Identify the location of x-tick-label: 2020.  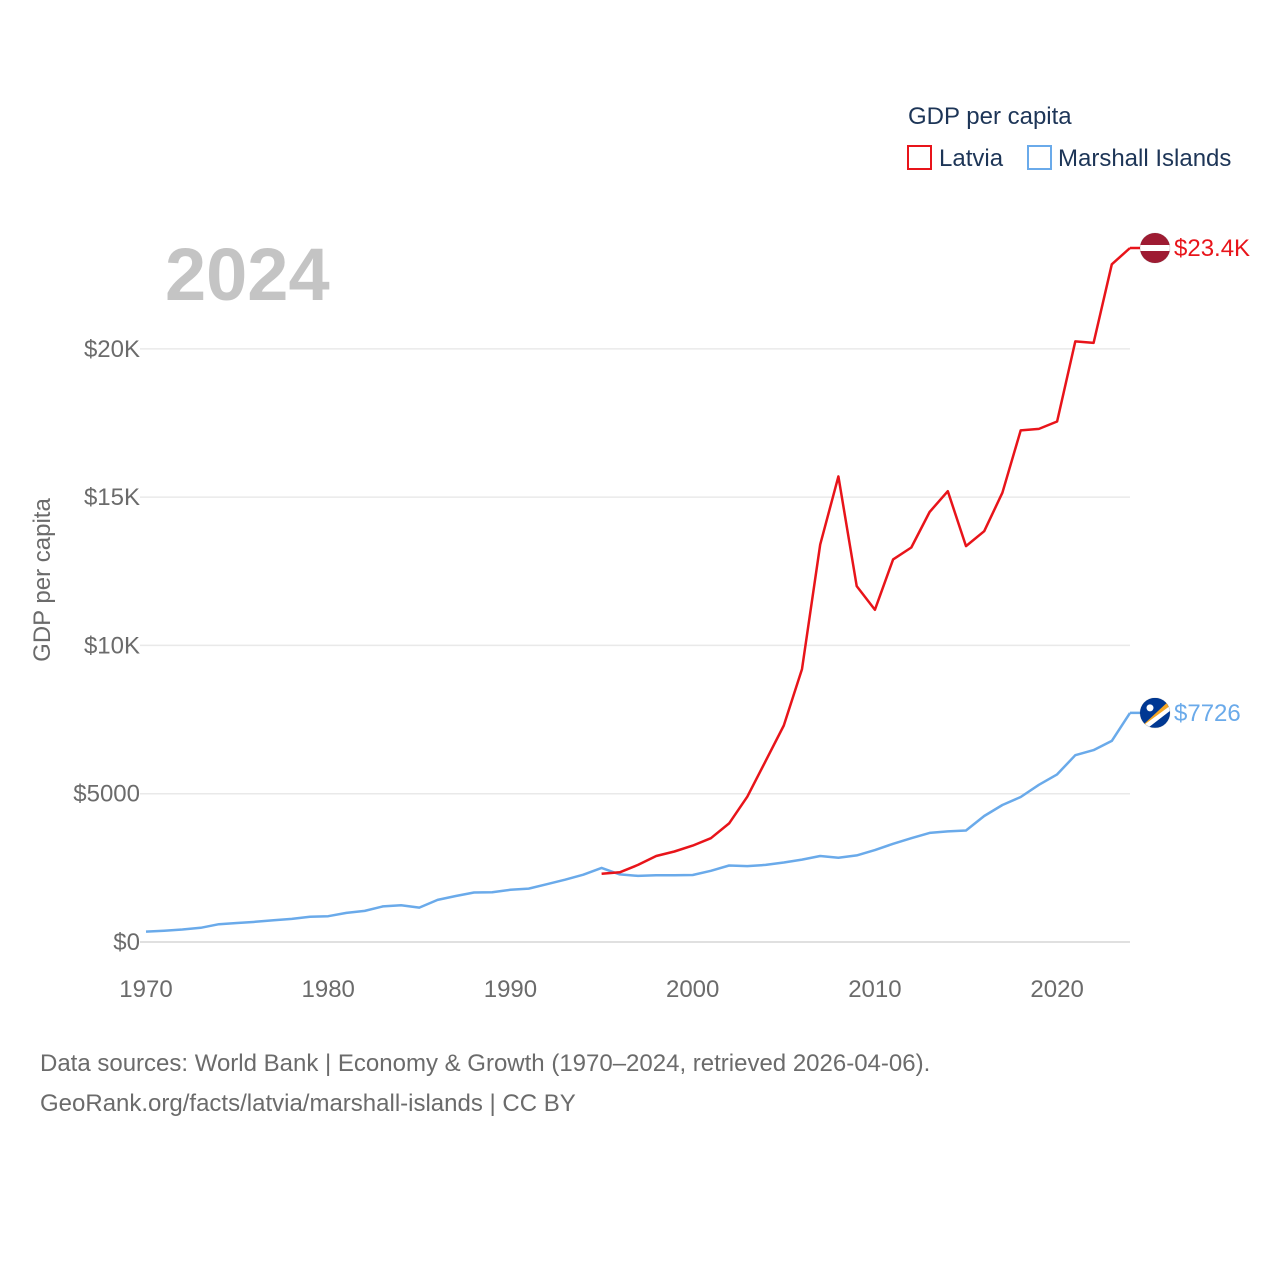
(1056, 989).